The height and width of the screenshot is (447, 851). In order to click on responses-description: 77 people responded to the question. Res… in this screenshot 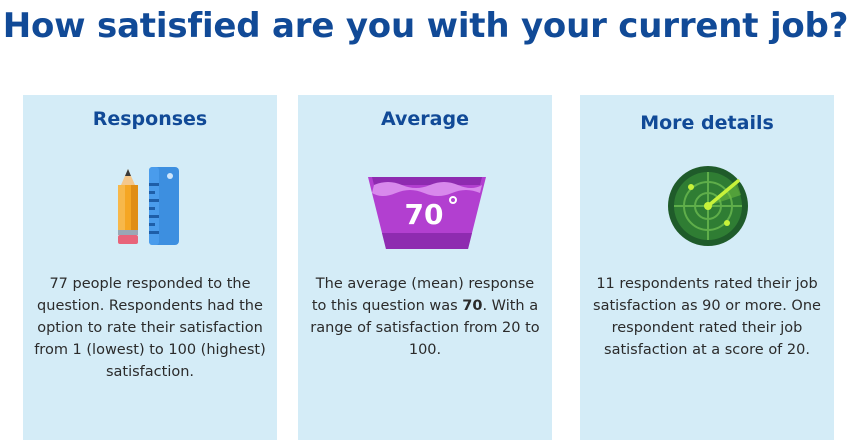, I will do `click(150, 328)`.